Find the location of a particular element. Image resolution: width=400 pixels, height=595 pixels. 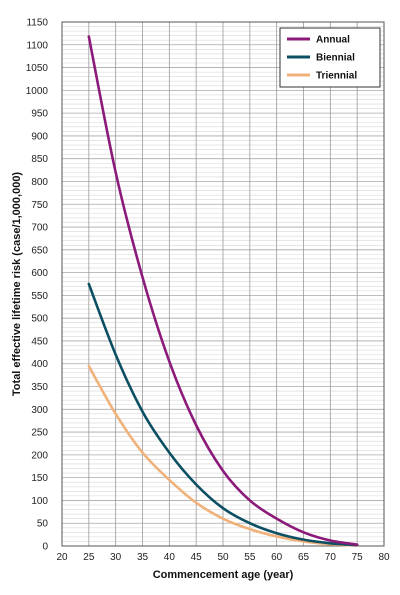

y-tick-label: 700 is located at coordinates (39, 228).